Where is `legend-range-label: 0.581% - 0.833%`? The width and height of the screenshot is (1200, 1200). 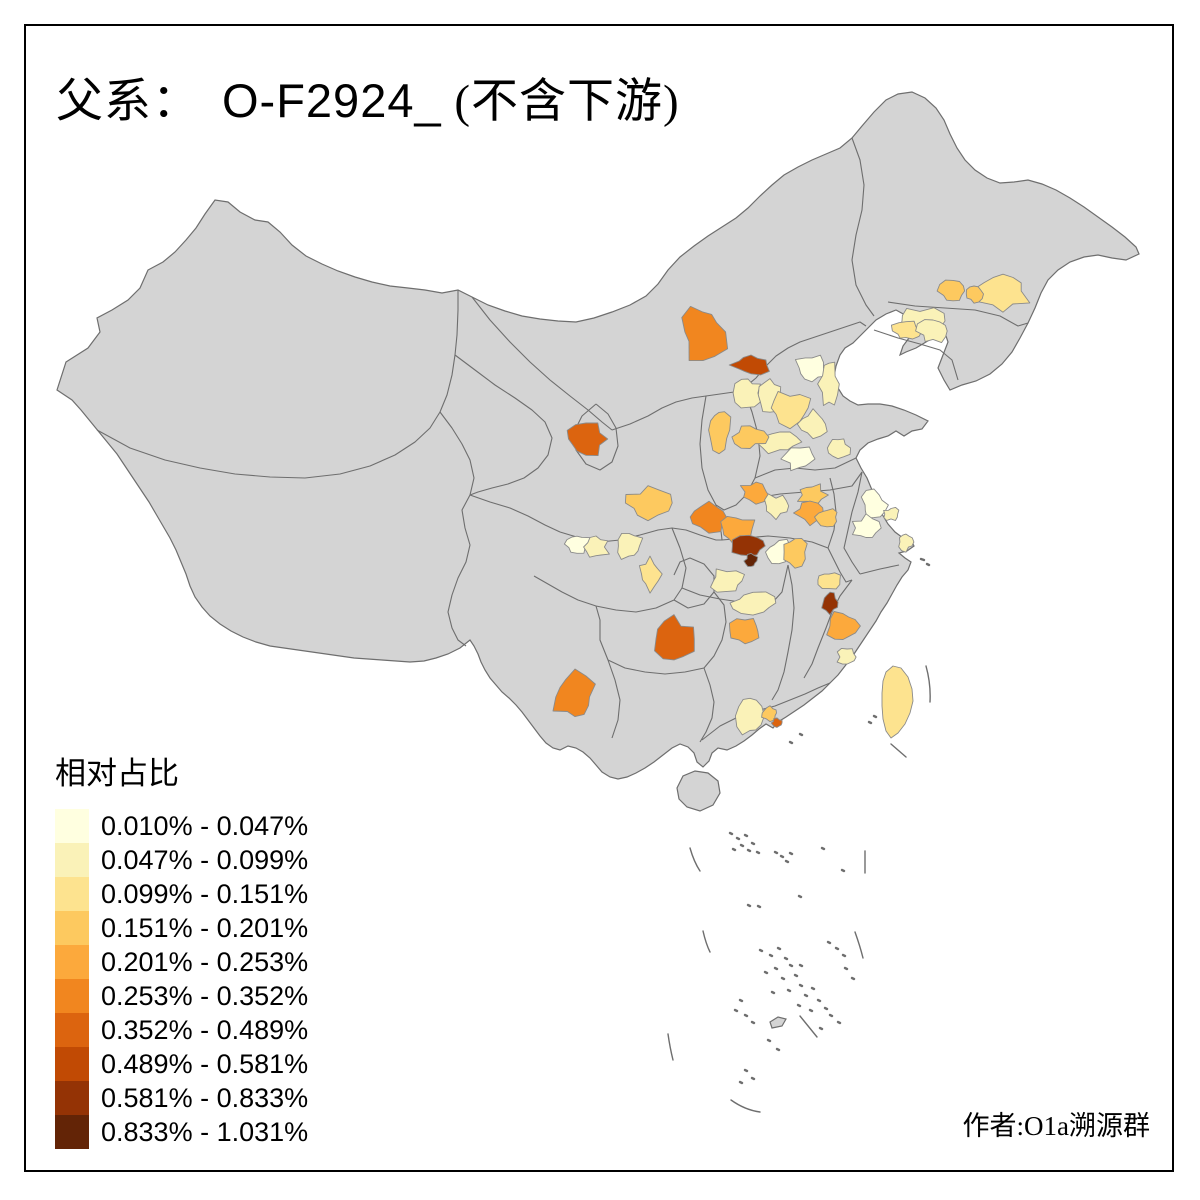 legend-range-label: 0.581% - 0.833% is located at coordinates (205, 1098).